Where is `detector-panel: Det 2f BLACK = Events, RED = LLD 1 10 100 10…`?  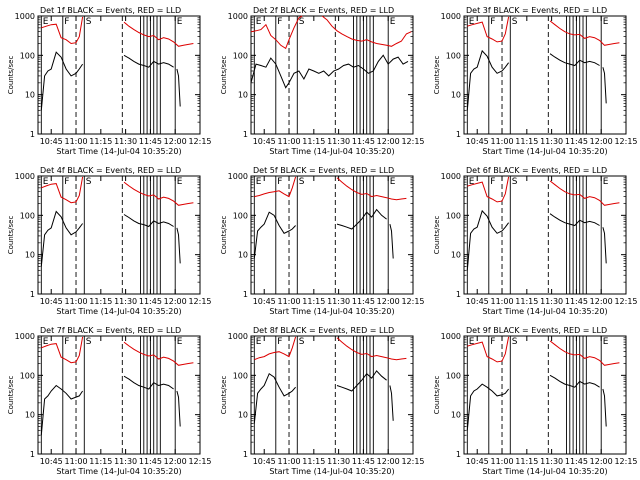
detector-panel: Det 2f BLACK = Events, RED = LLD 1 10 100 10… is located at coordinates (322, 81).